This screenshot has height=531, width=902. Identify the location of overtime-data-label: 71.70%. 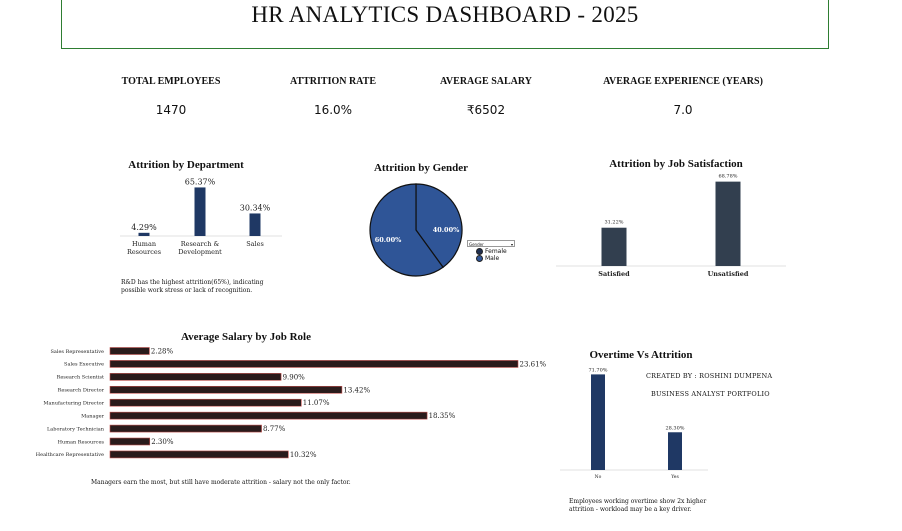
(597, 370).